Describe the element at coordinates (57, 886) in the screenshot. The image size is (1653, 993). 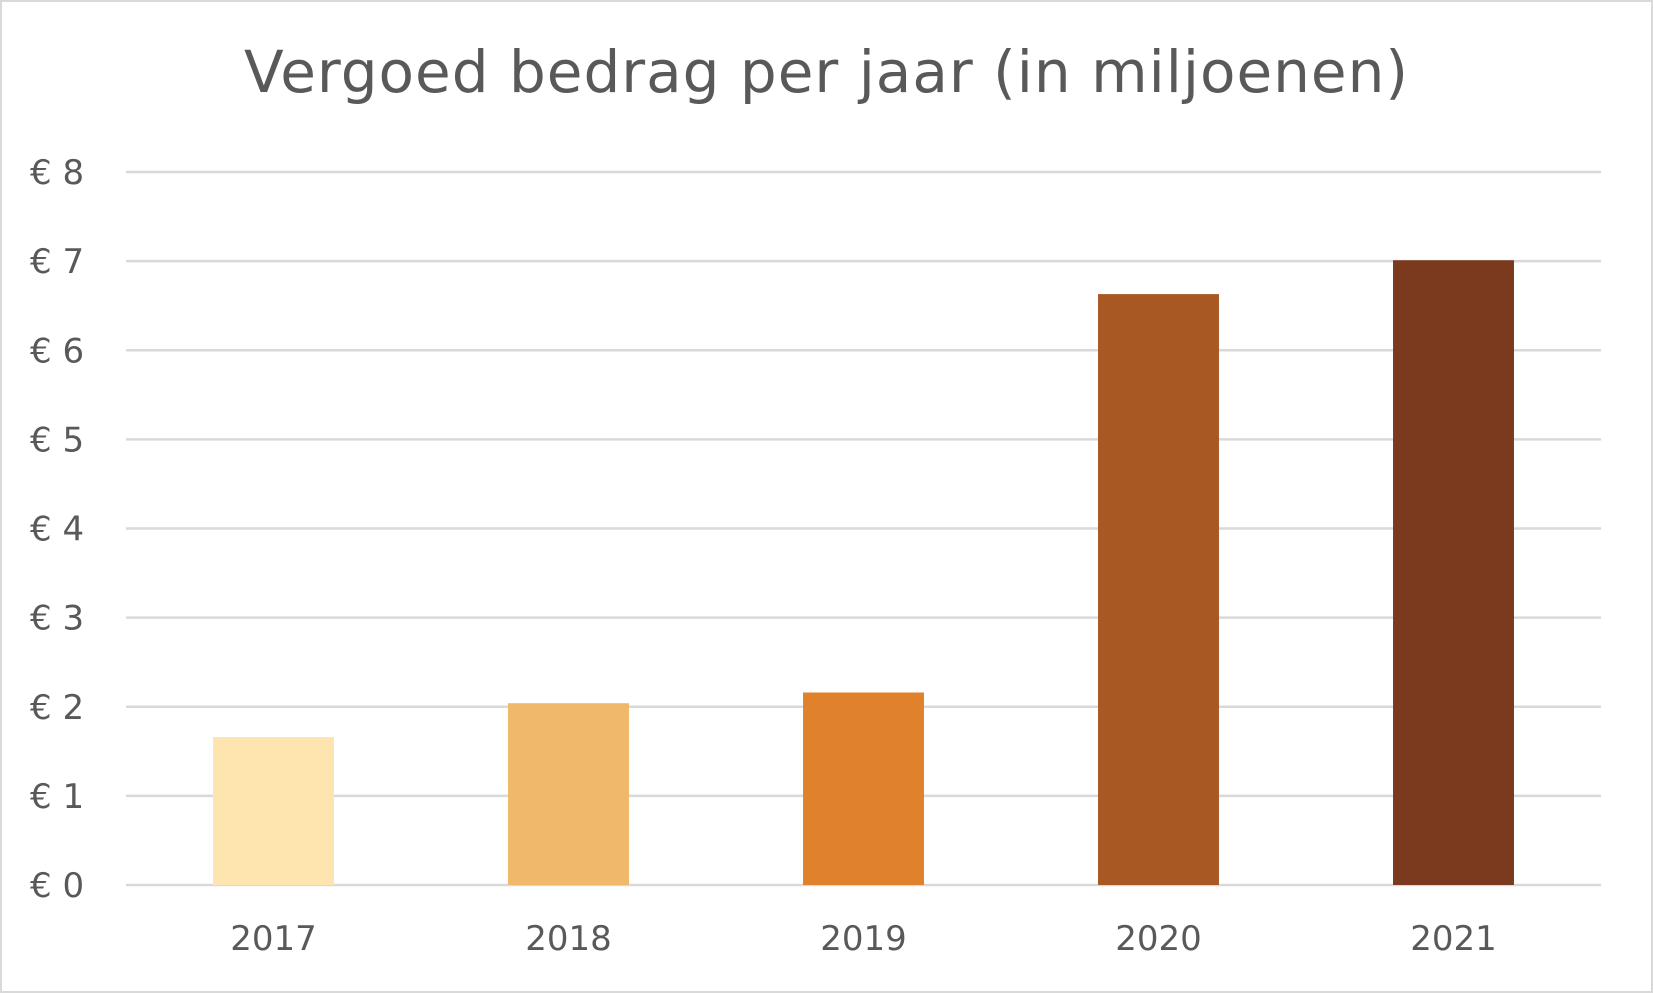
I see `y-tick-label: € 0` at that location.